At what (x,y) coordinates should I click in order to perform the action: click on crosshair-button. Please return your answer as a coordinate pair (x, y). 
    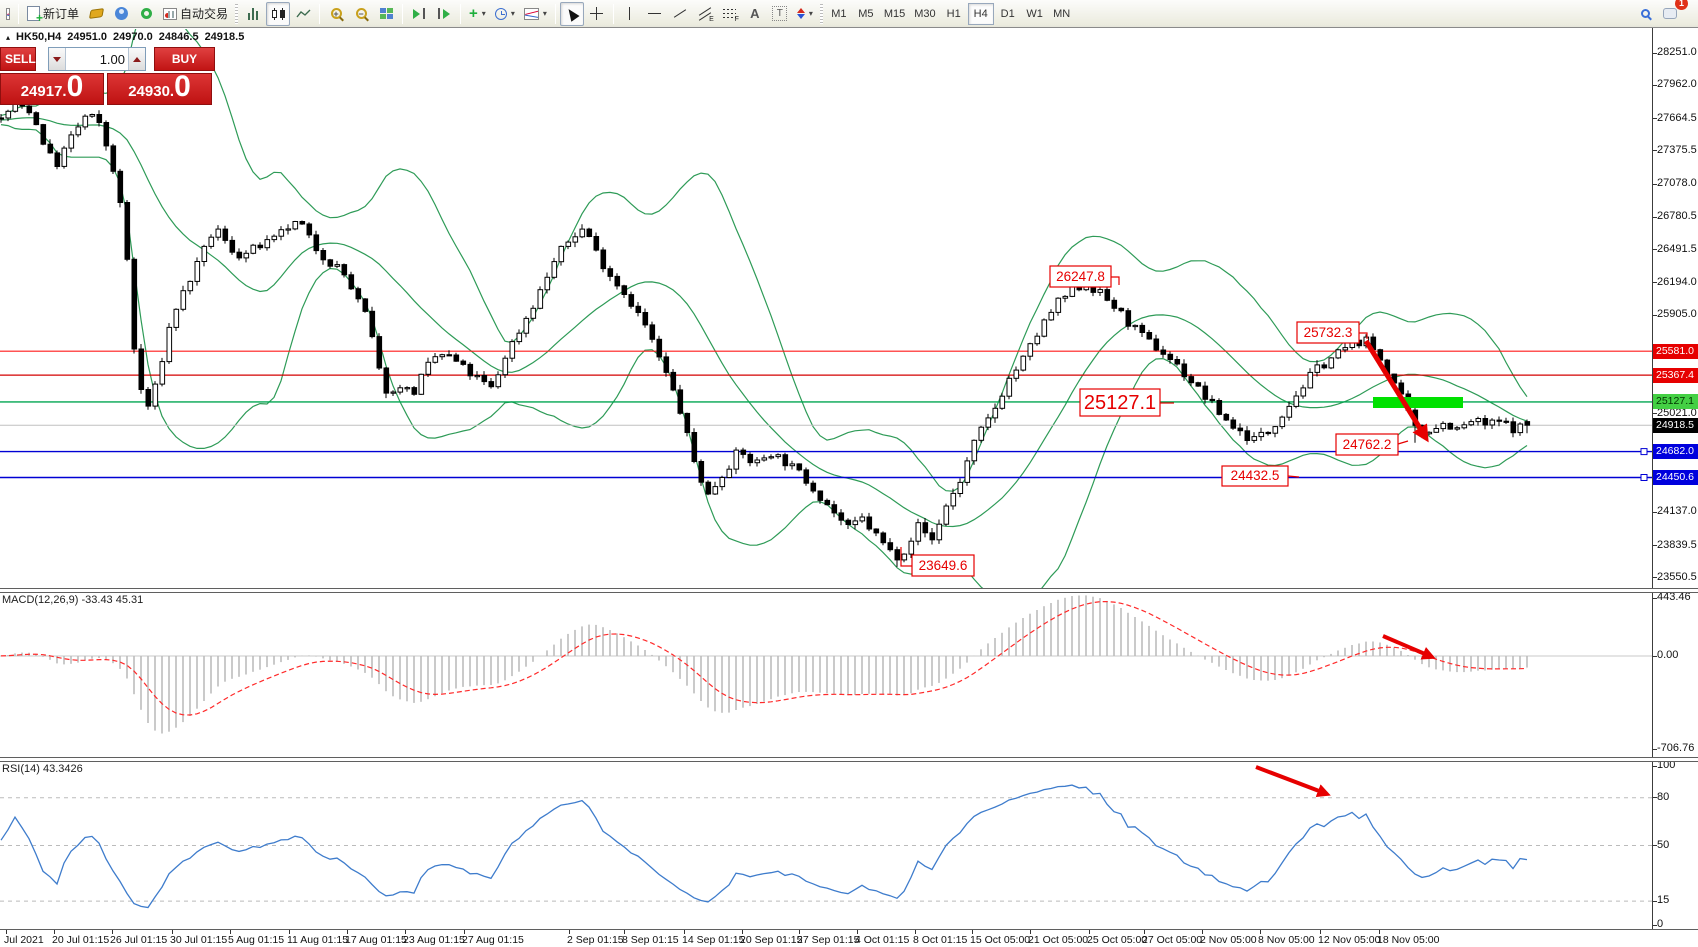
    Looking at the image, I should click on (597, 14).